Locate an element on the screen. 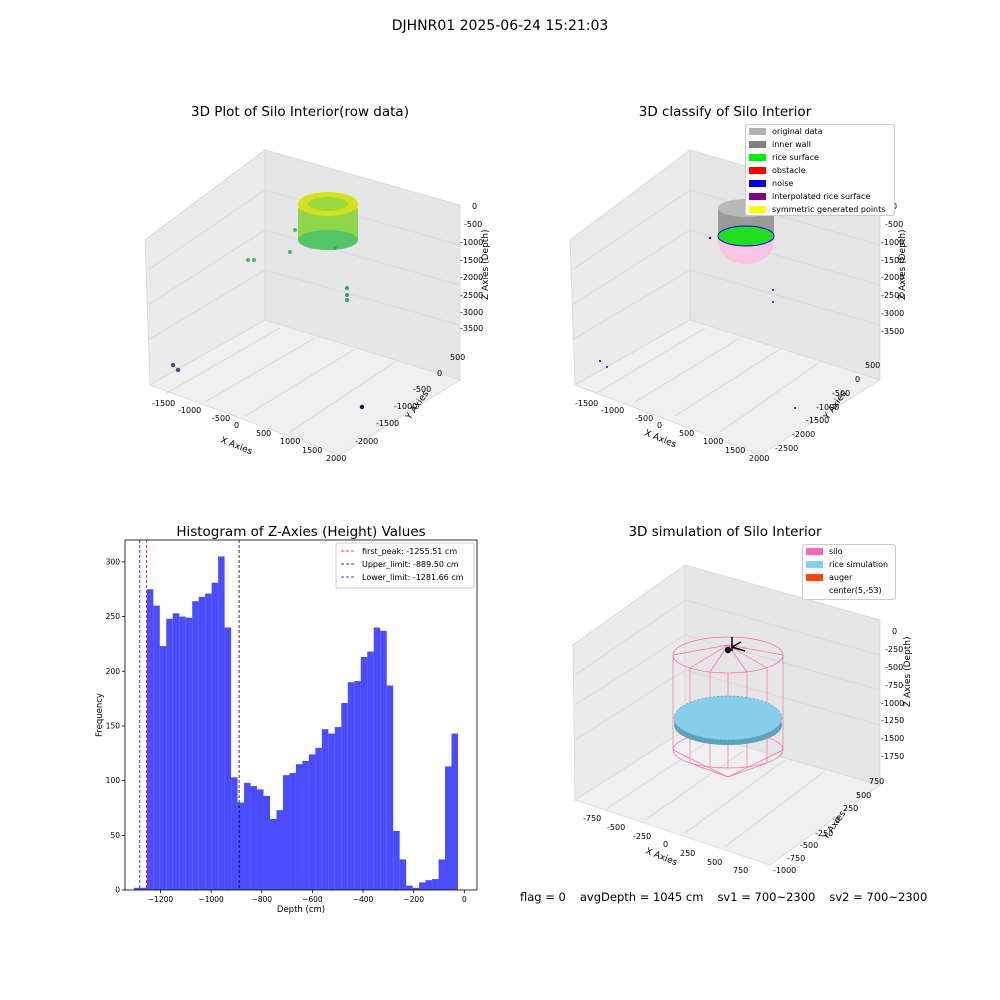 The image size is (1000, 1000). classify-ytick: -2000 is located at coordinates (803, 434).